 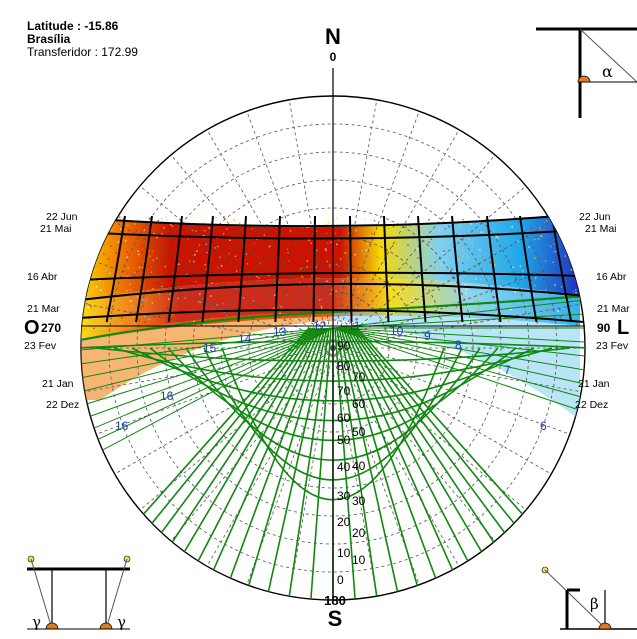 I want to click on city-label: Brasília, so click(x=49, y=39).